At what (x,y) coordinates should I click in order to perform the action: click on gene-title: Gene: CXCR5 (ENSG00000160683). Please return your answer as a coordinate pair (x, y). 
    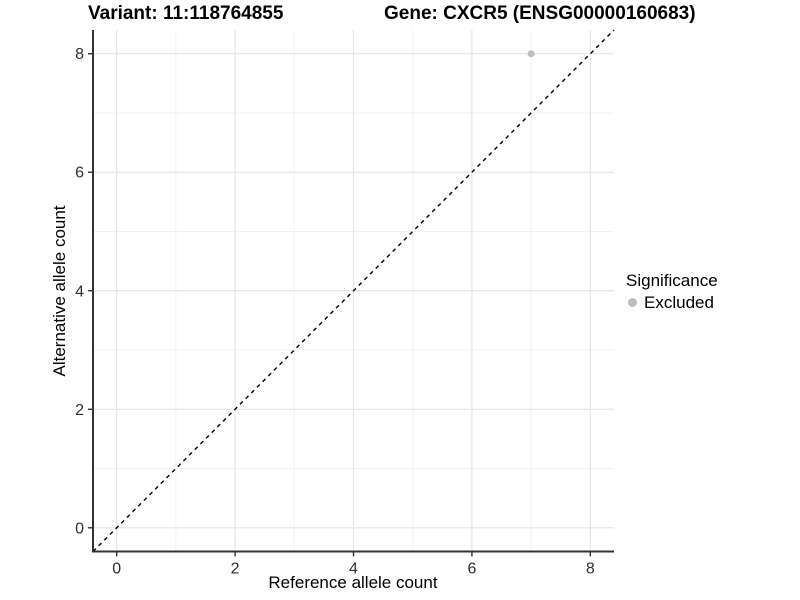
    Looking at the image, I should click on (540, 13).